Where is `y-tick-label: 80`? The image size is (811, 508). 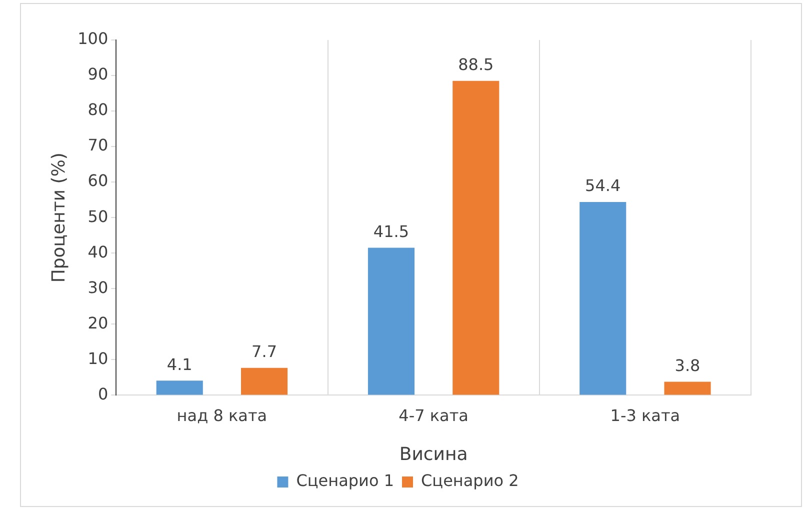
y-tick-label: 80 is located at coordinates (98, 110).